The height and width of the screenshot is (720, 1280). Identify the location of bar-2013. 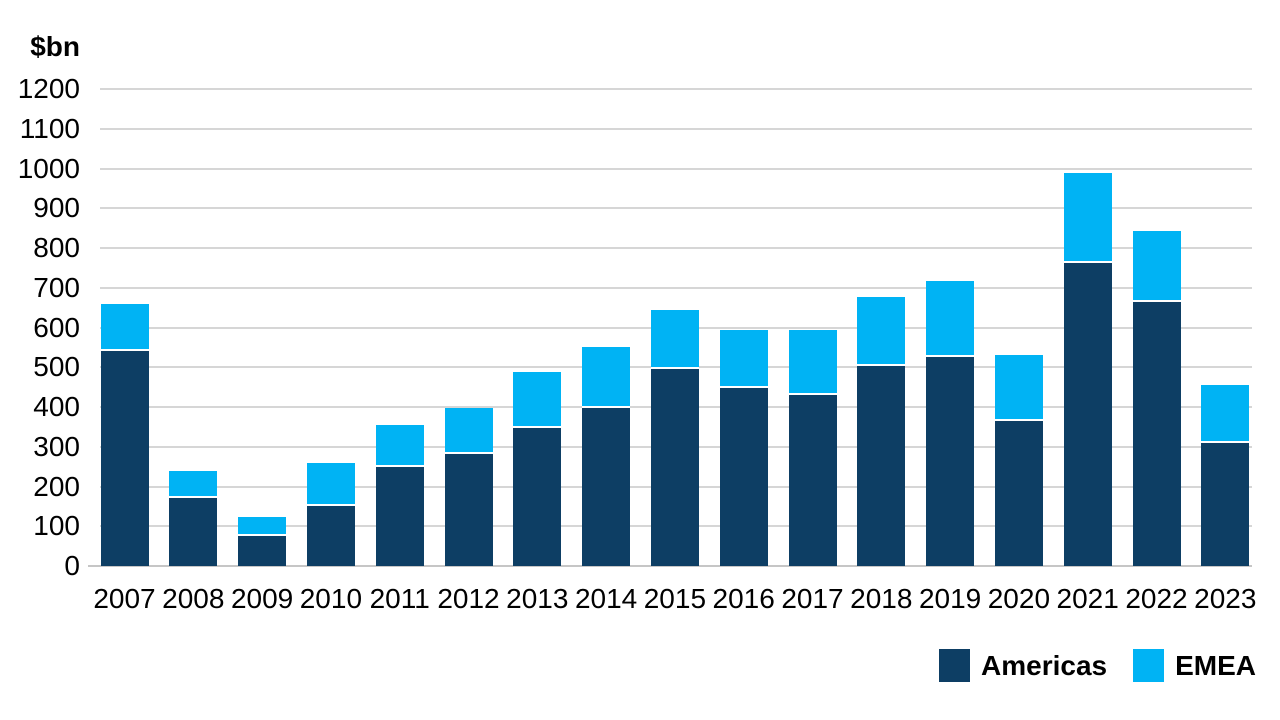
(537, 469).